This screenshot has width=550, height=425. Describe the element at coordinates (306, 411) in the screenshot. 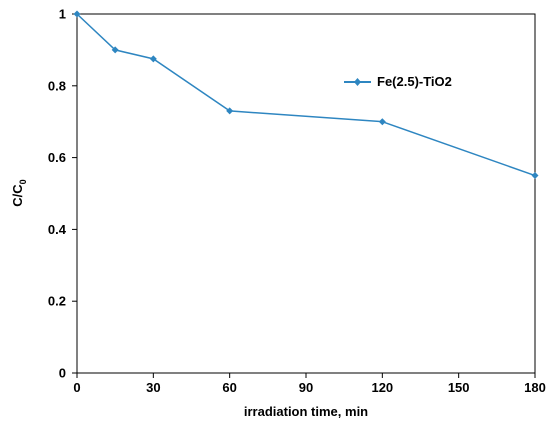

I see `x-axis-label: irradiation time, min` at that location.